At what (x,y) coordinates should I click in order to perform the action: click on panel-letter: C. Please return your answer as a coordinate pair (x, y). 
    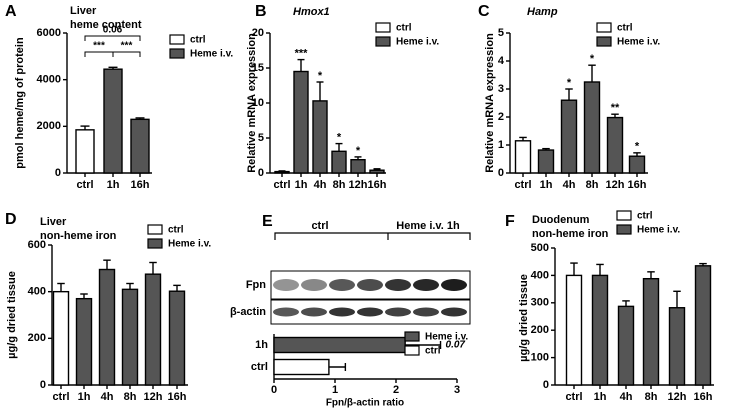
    Looking at the image, I should click on (484, 11).